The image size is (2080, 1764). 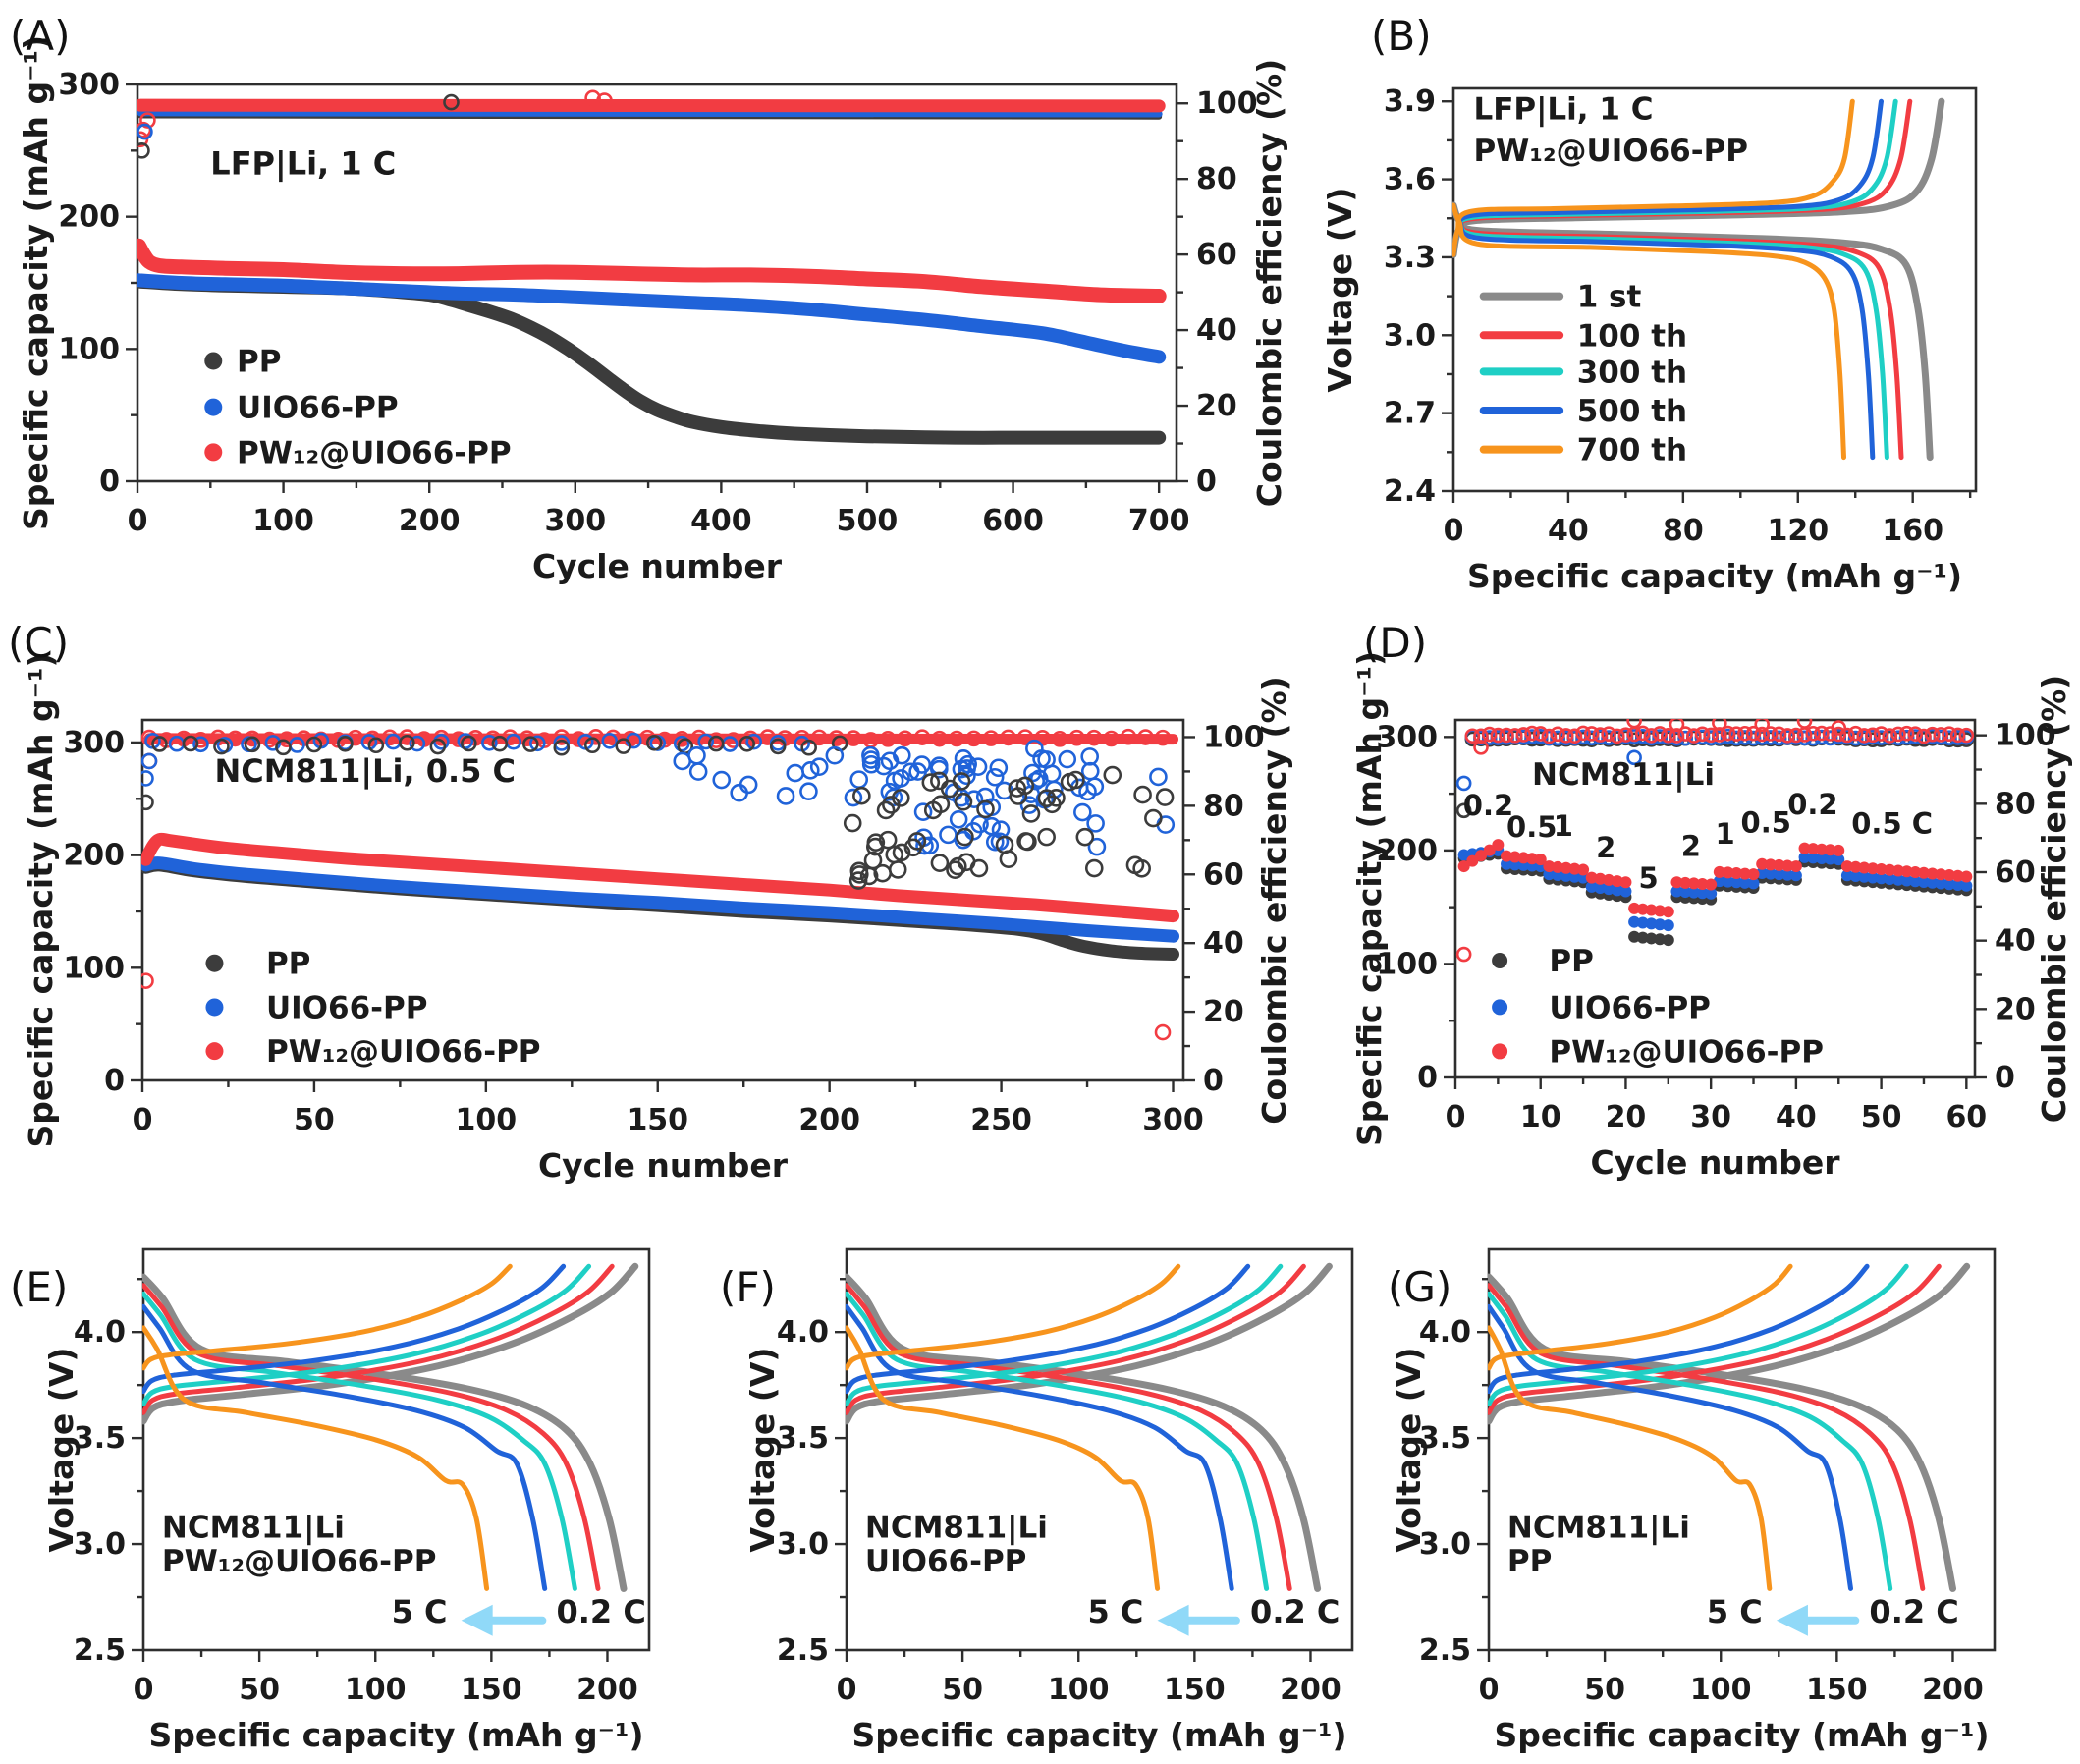 I want to click on annotation-d-9: 0.2, so click(x=1812, y=805).